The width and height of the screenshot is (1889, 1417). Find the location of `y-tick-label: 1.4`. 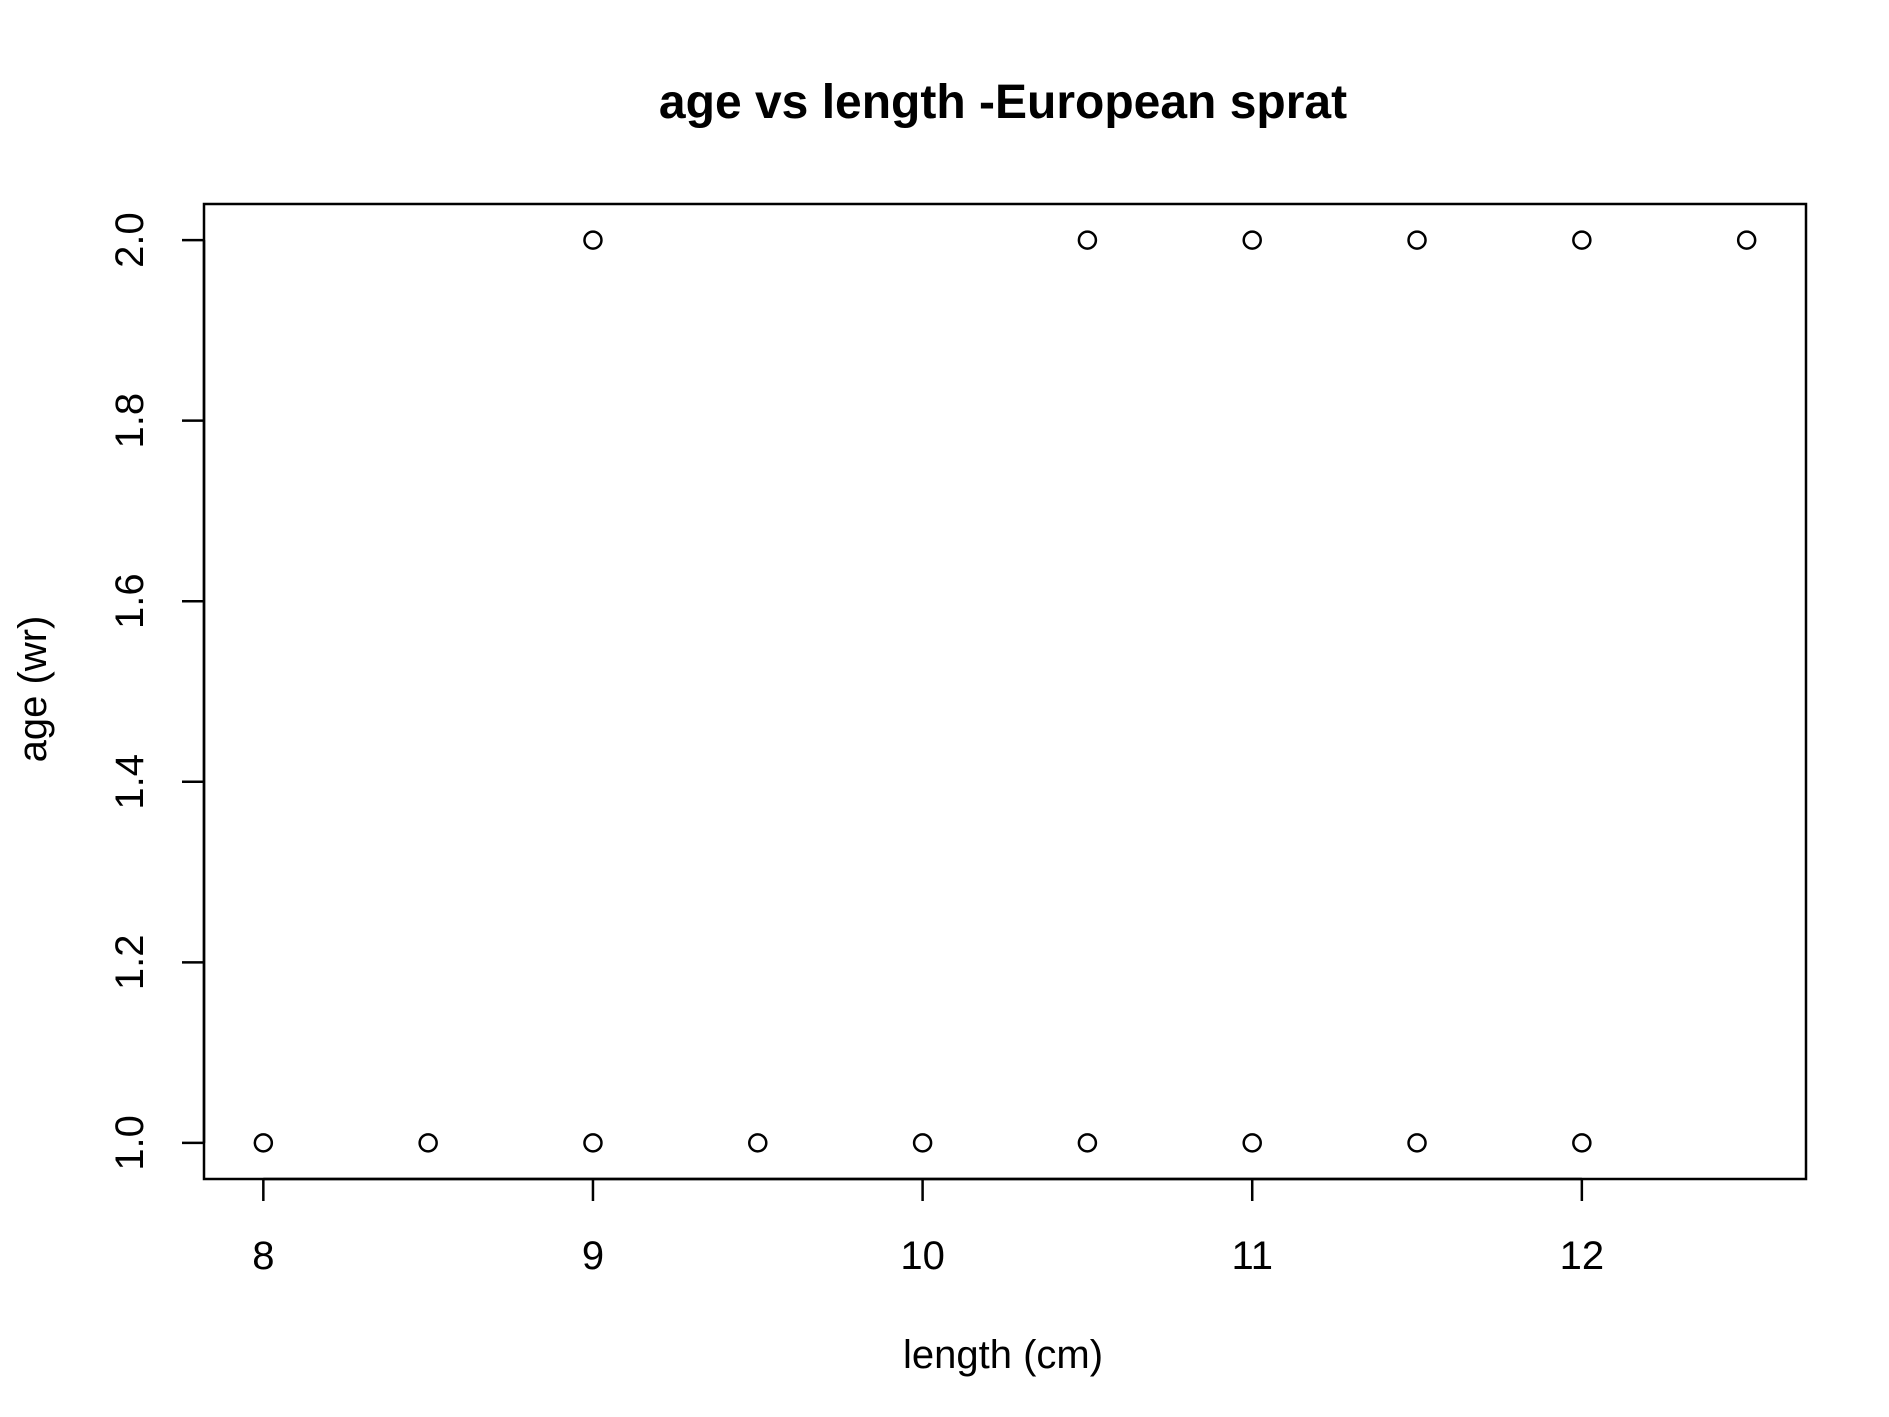

y-tick-label: 1.4 is located at coordinates (130, 782).